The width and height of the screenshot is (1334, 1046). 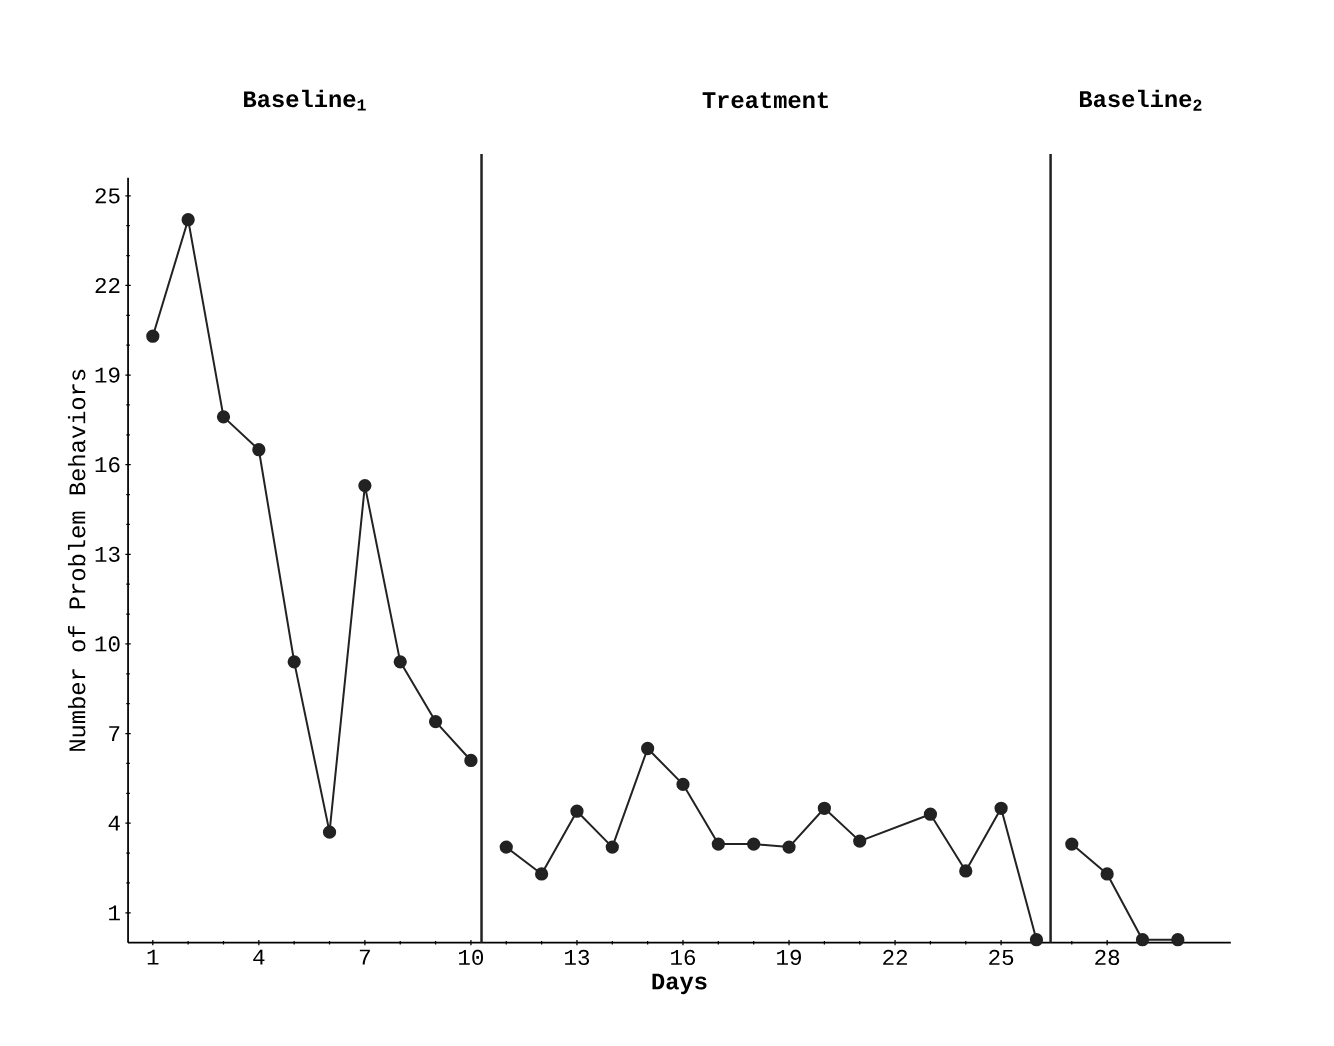 What do you see at coordinates (107, 285) in the screenshot?
I see `y-tick-label: 22` at bounding box center [107, 285].